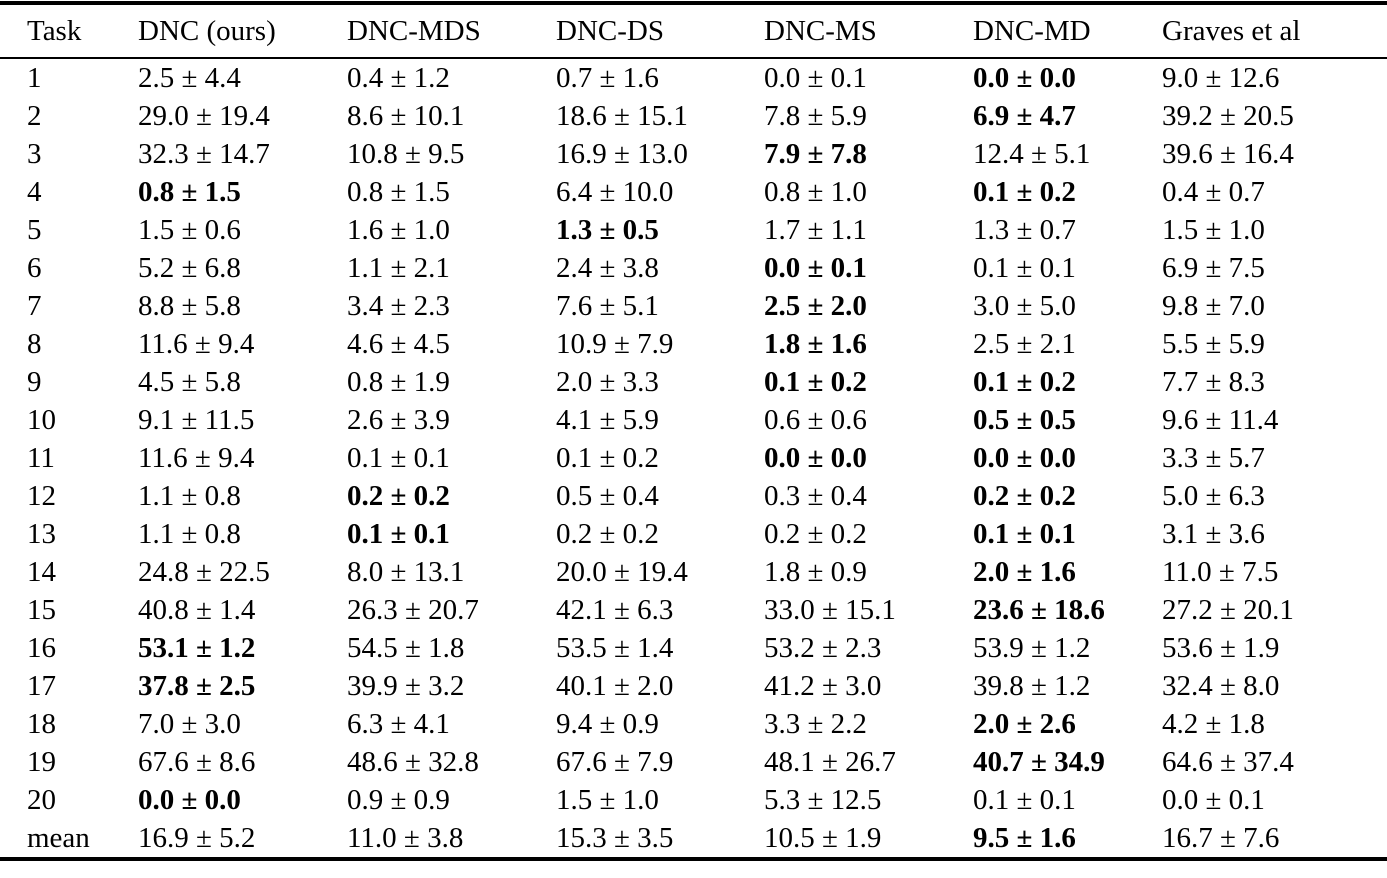 This screenshot has width=1387, height=878. What do you see at coordinates (69, 31) in the screenshot?
I see `column-header-task: Task` at bounding box center [69, 31].